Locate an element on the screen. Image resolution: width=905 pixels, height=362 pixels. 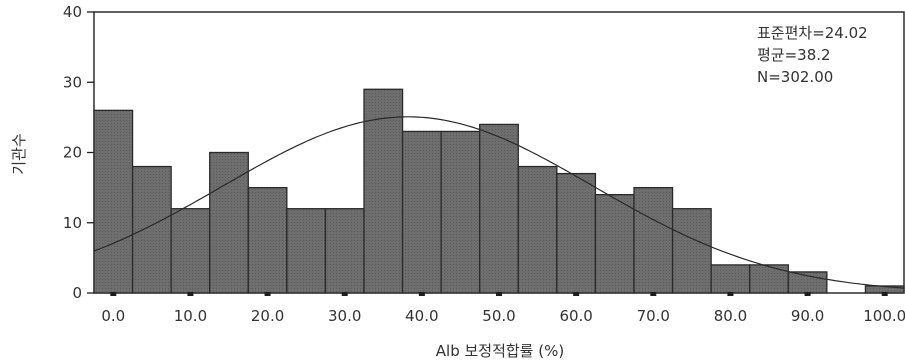
y-axis: 0 10 20 30 40 is located at coordinates (78, 152).